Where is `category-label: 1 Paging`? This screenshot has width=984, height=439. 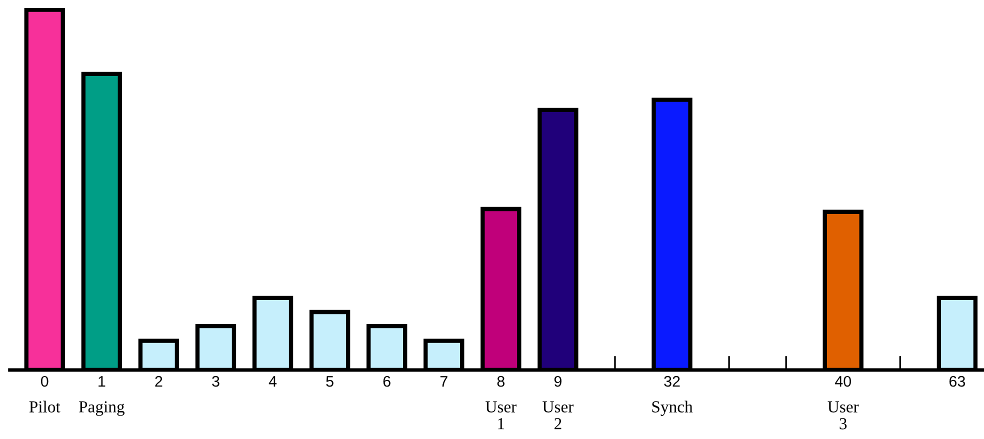 category-label: 1 Paging is located at coordinates (101, 396).